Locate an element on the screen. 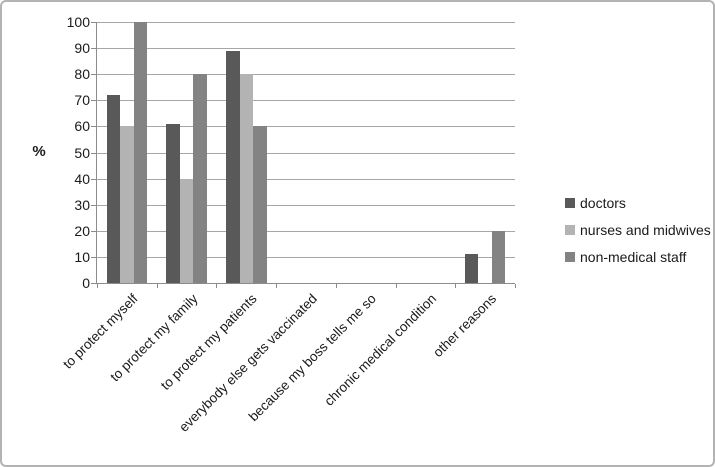 The image size is (715, 467). legend-item: non-medical staff is located at coordinates (638, 257).